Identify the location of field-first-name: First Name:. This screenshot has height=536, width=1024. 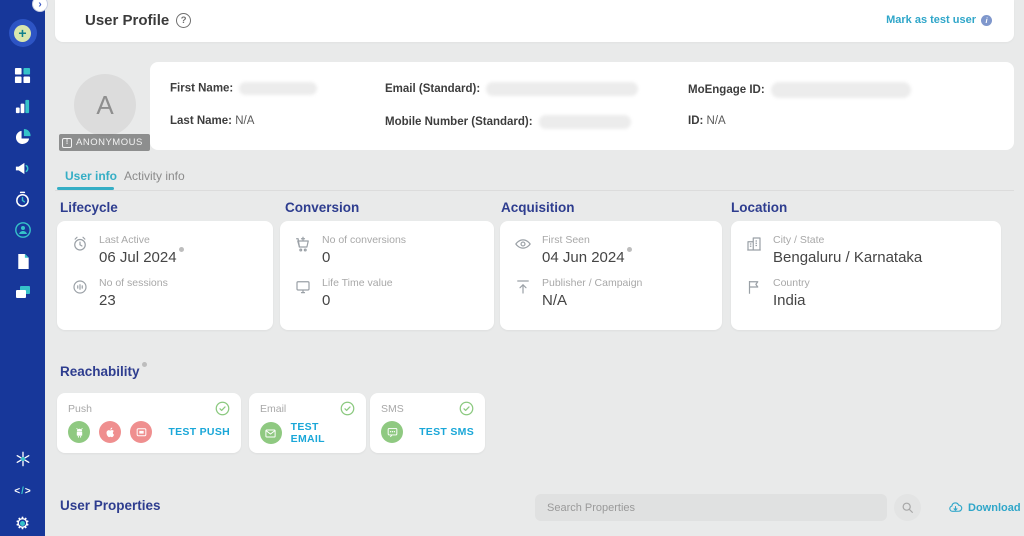
(244, 88).